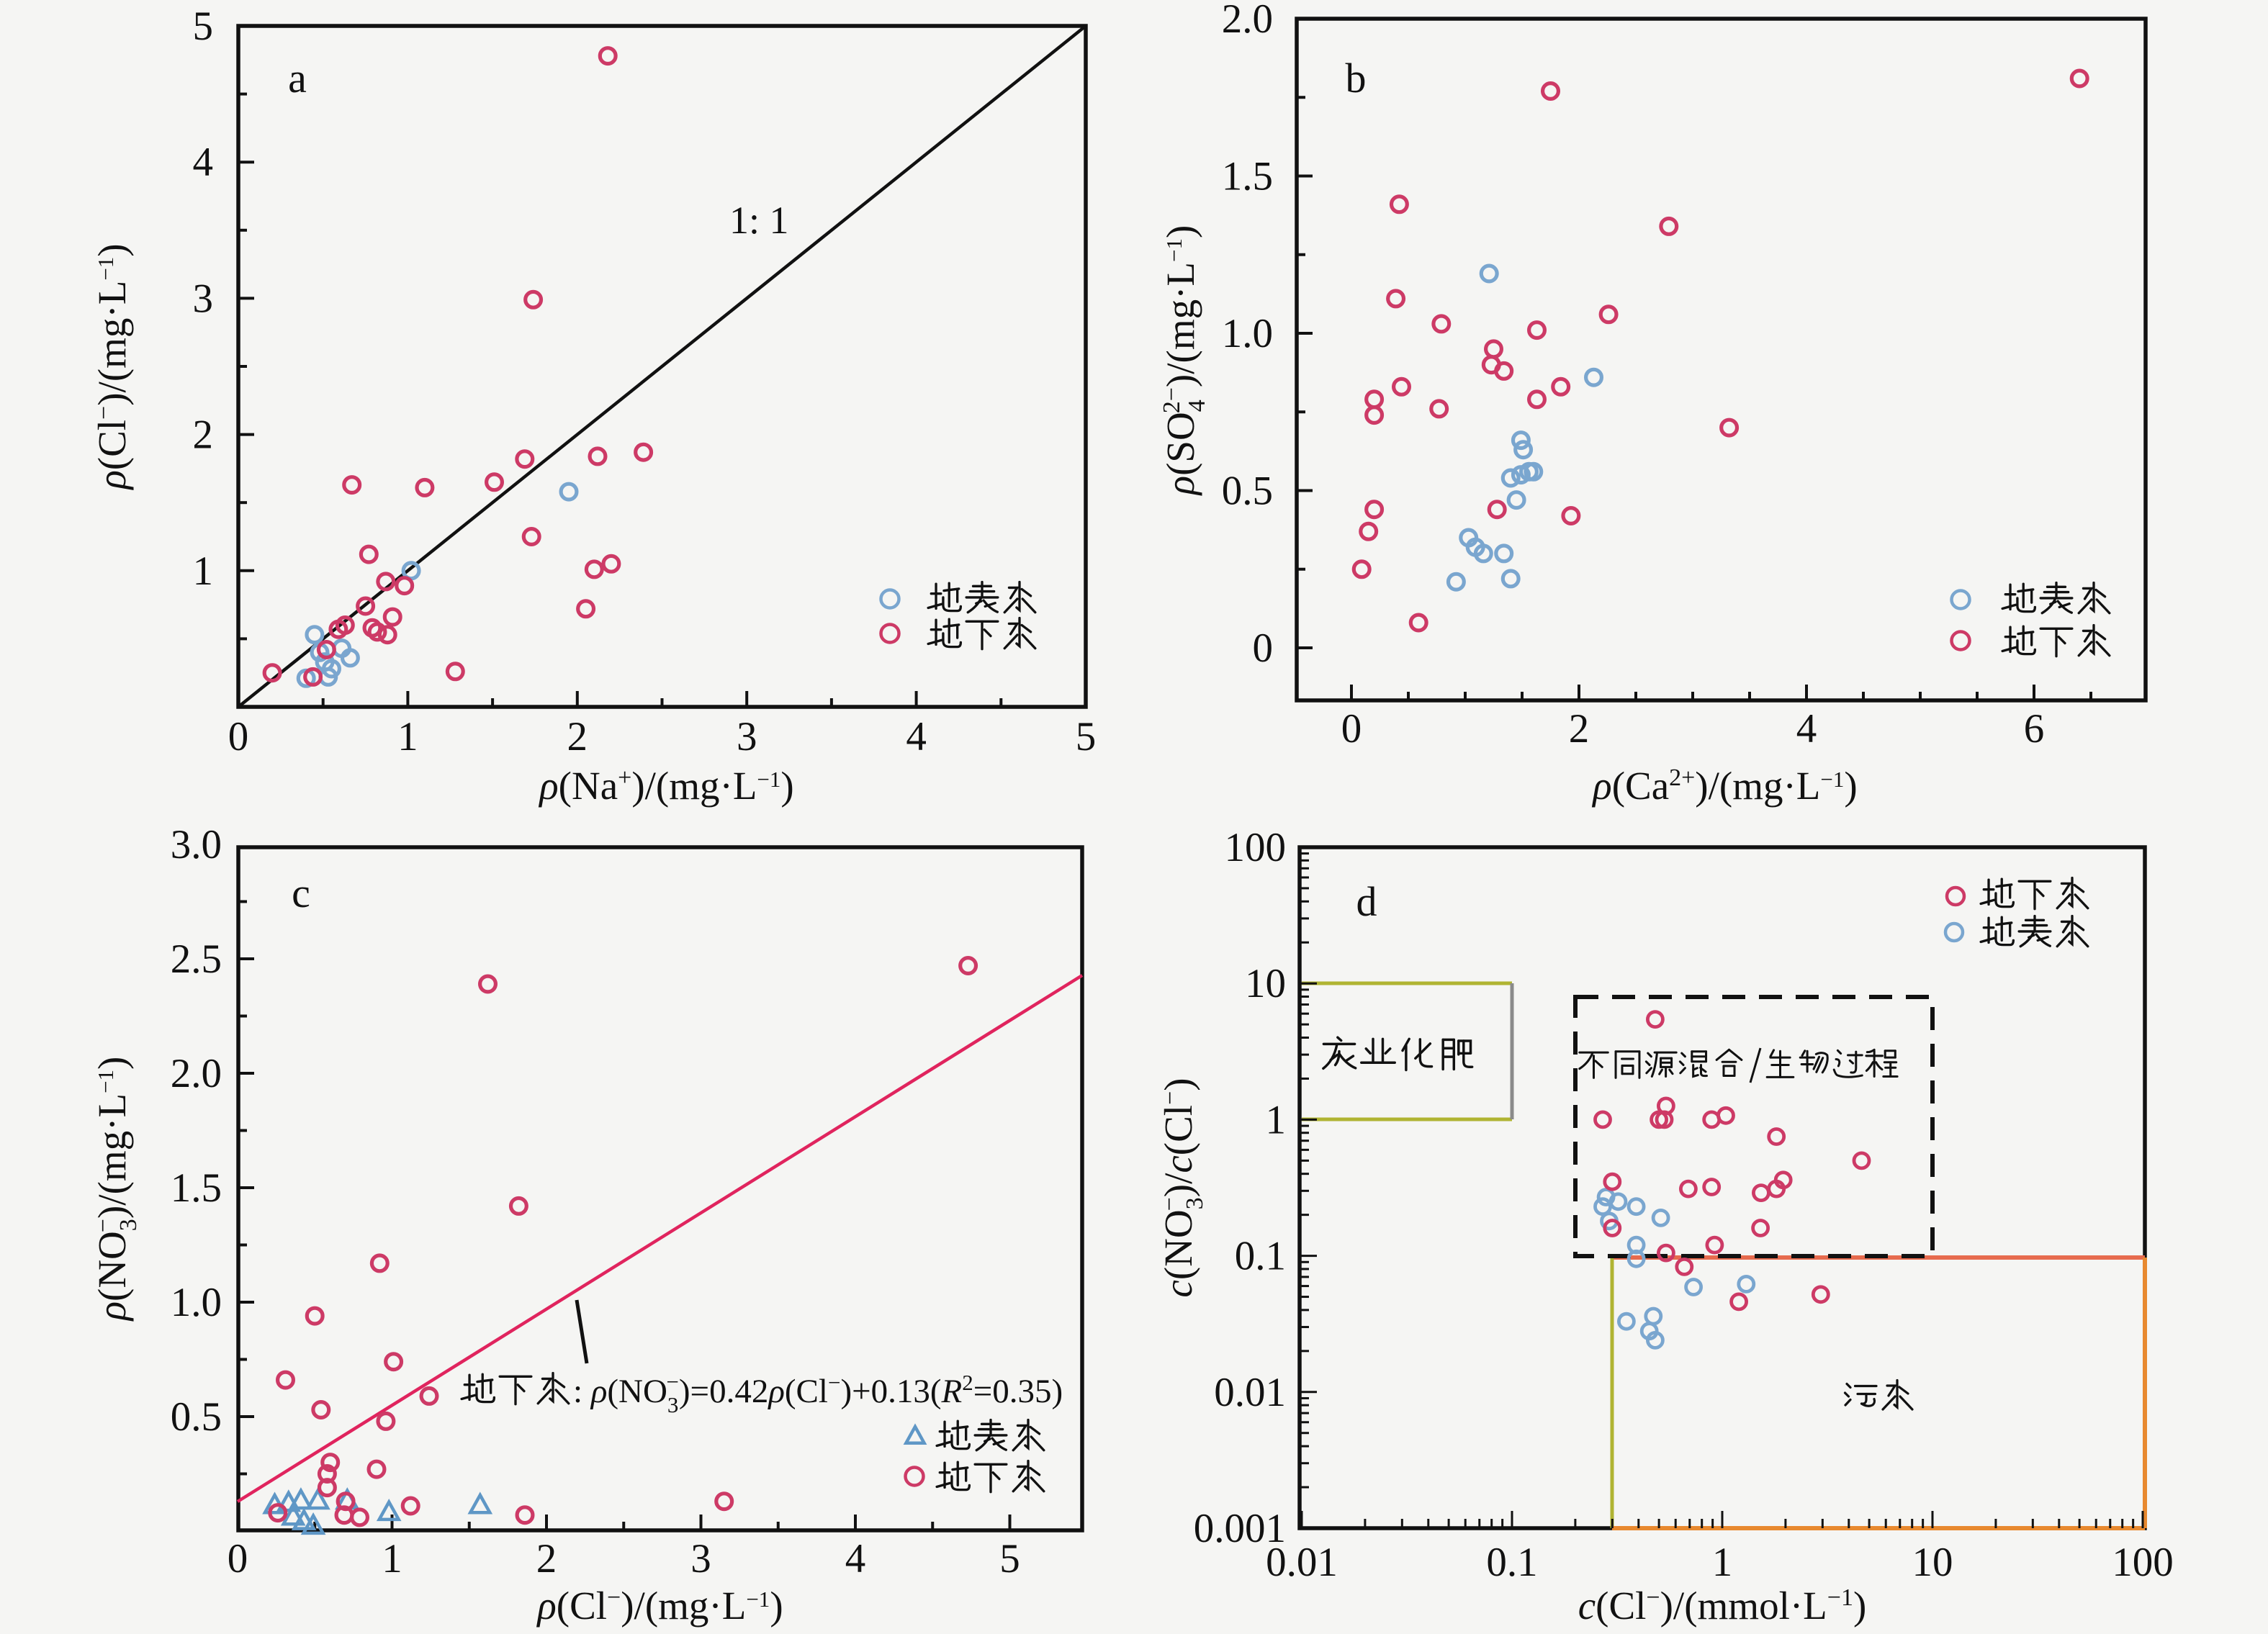 The height and width of the screenshot is (1634, 2268). What do you see at coordinates (1724, 786) in the screenshot?
I see `svg-text: ρ(Ca2+​)/(mg·L−1​)` at bounding box center [1724, 786].